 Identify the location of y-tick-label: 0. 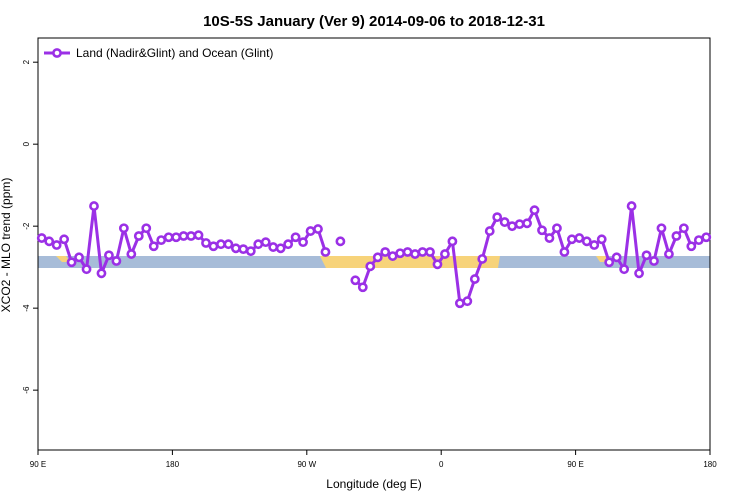
(26, 143).